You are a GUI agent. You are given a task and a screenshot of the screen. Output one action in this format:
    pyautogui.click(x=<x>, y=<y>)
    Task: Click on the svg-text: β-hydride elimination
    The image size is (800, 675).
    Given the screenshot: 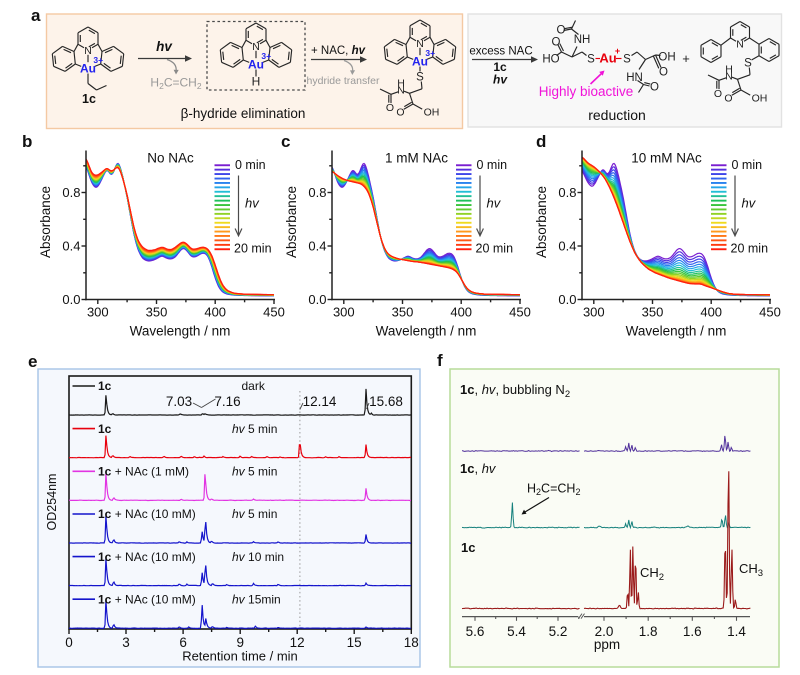 What is the action you would take?
    pyautogui.click(x=243, y=113)
    